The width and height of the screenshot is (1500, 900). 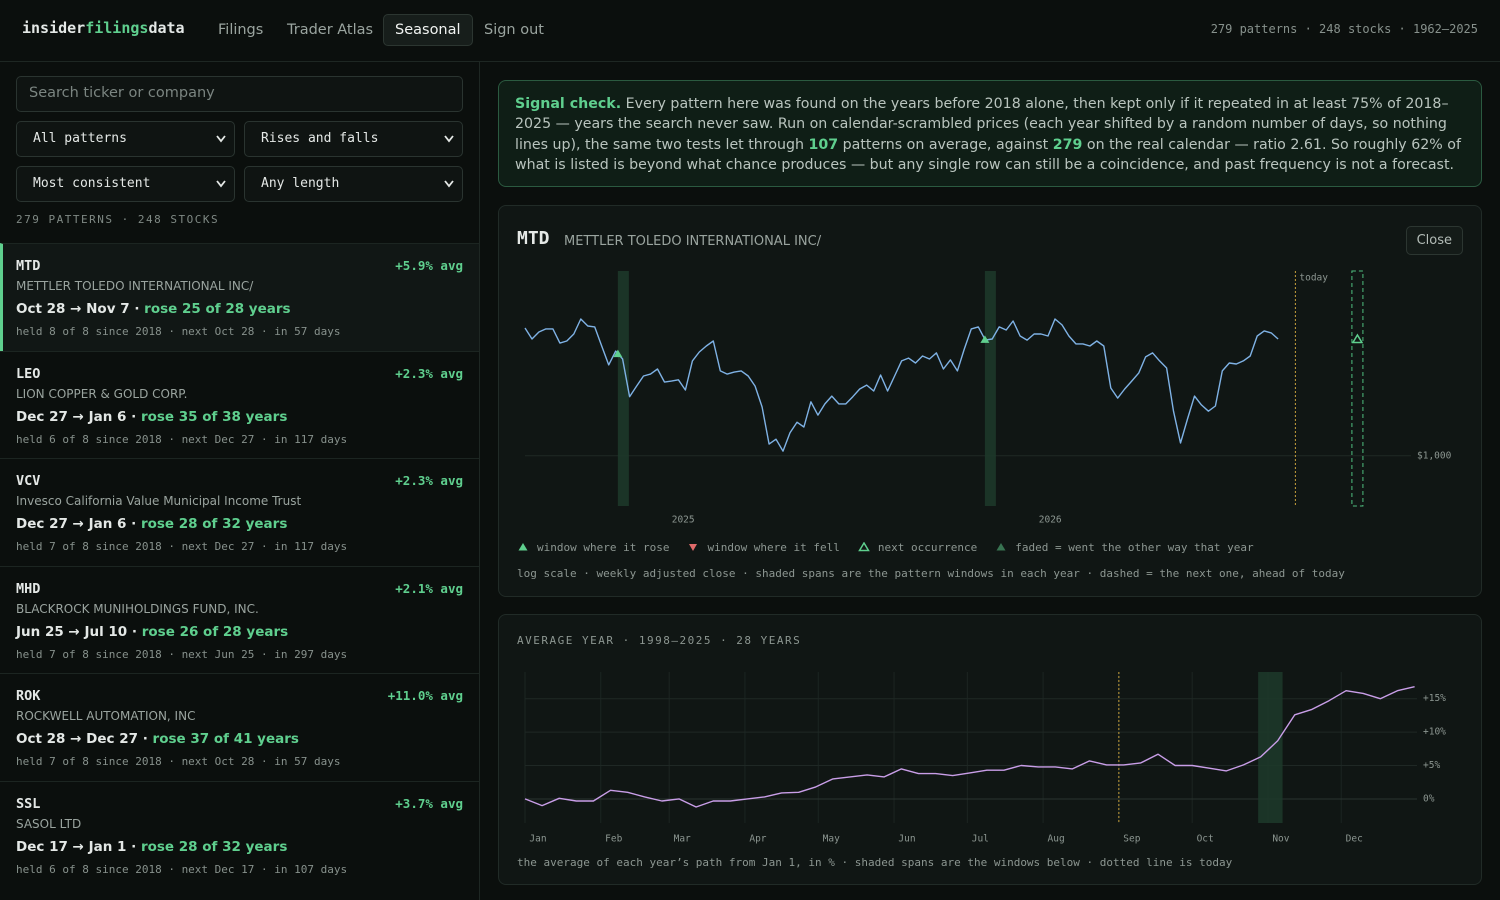 I want to click on price-line, so click(x=969, y=747).